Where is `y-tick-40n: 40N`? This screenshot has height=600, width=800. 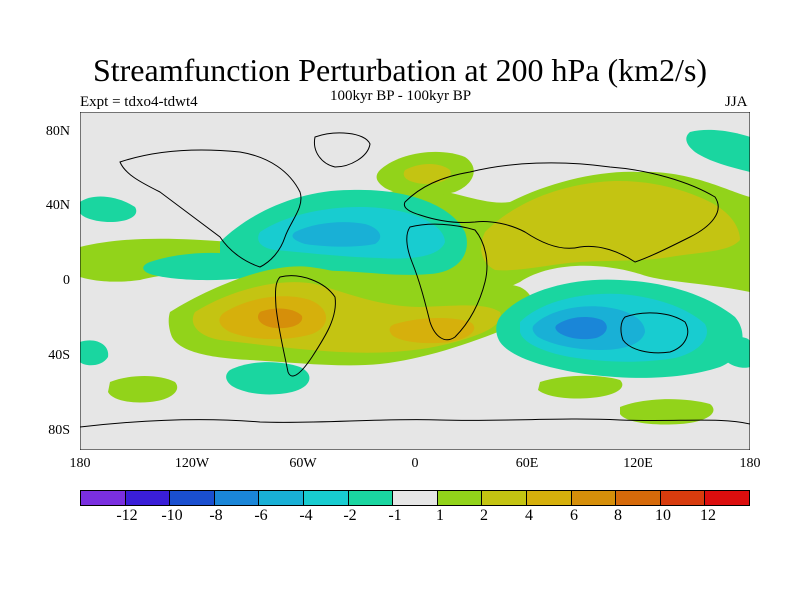
y-tick-40n: 40N is located at coordinates (57, 205).